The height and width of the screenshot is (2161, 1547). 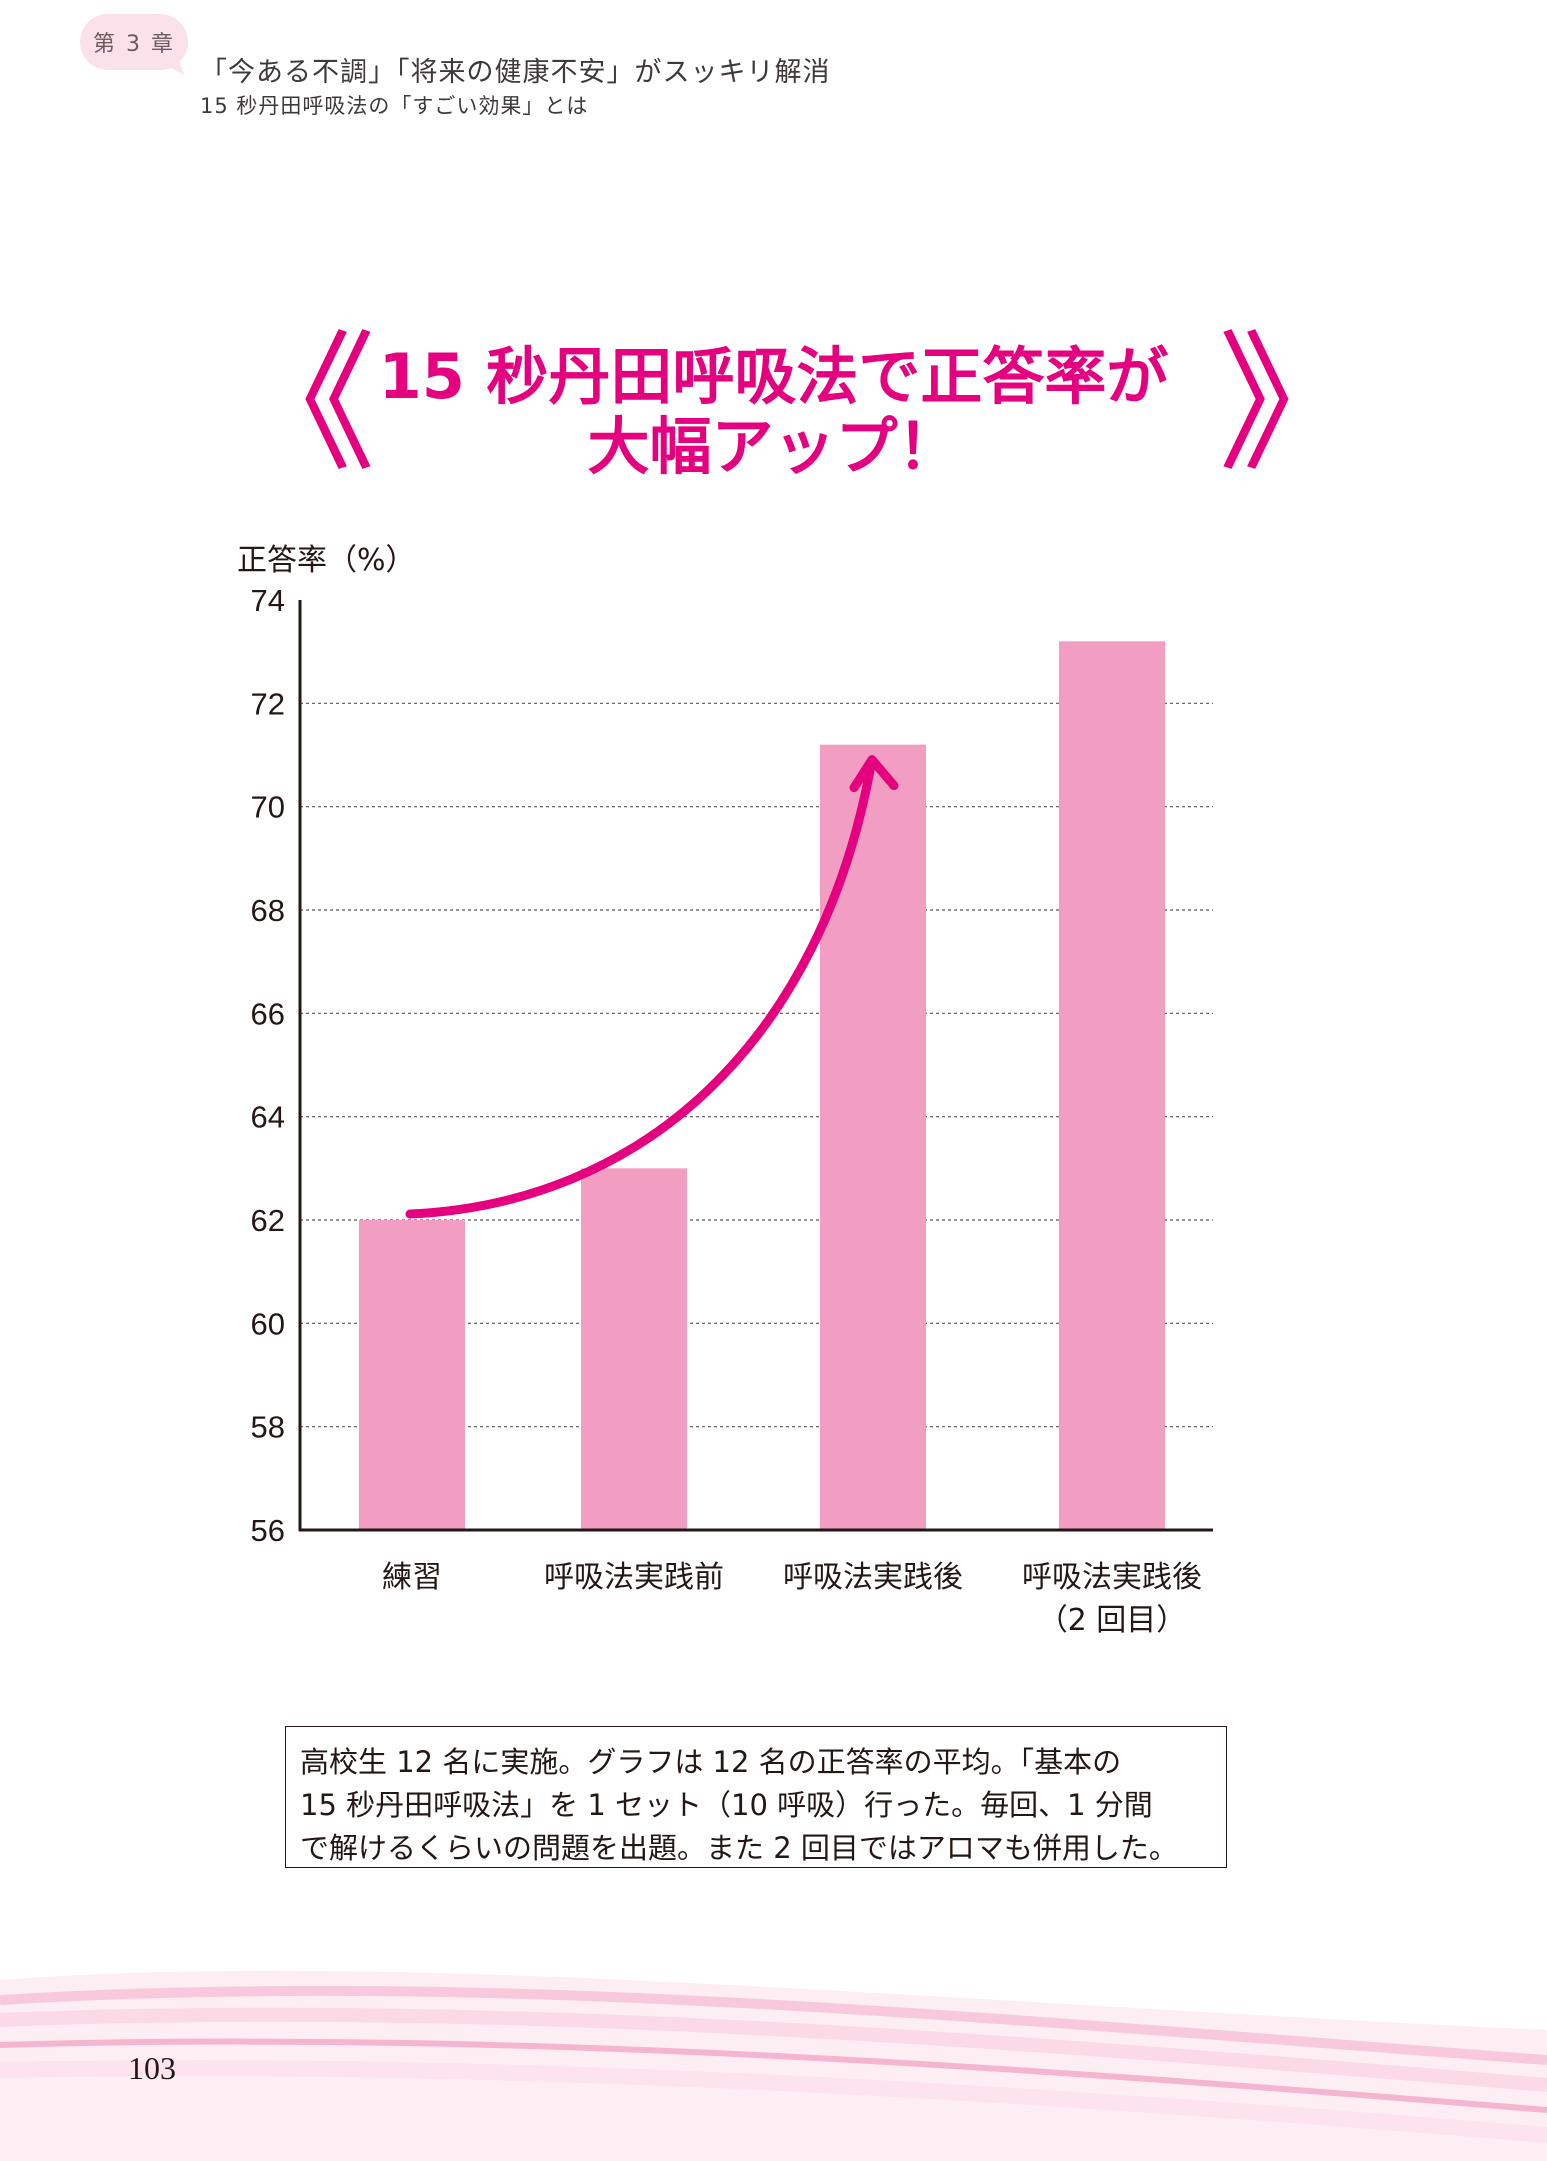 What do you see at coordinates (394, 106) in the screenshot?
I see `running-header-subtitle: 15 秒丹田呼吸法の「すごい効果」とは` at bounding box center [394, 106].